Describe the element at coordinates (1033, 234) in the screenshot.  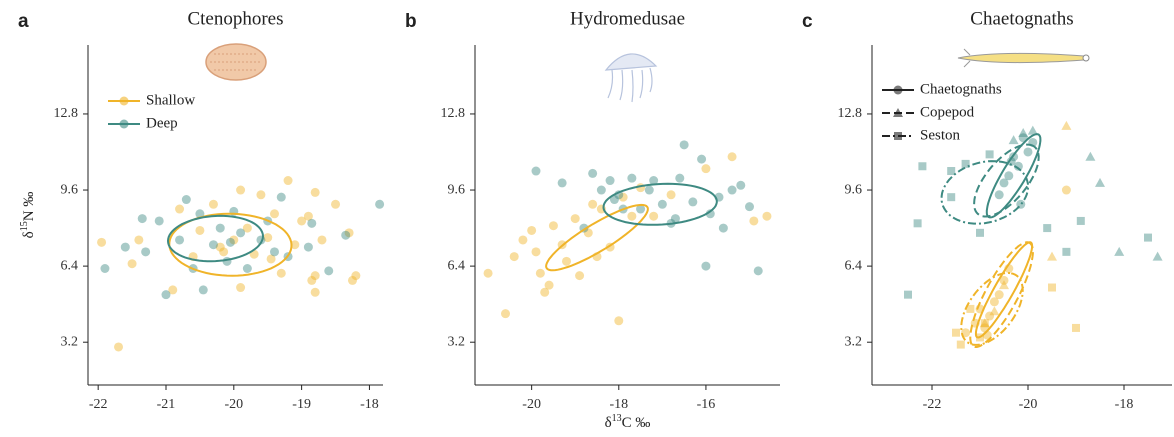
I see `points` at that location.